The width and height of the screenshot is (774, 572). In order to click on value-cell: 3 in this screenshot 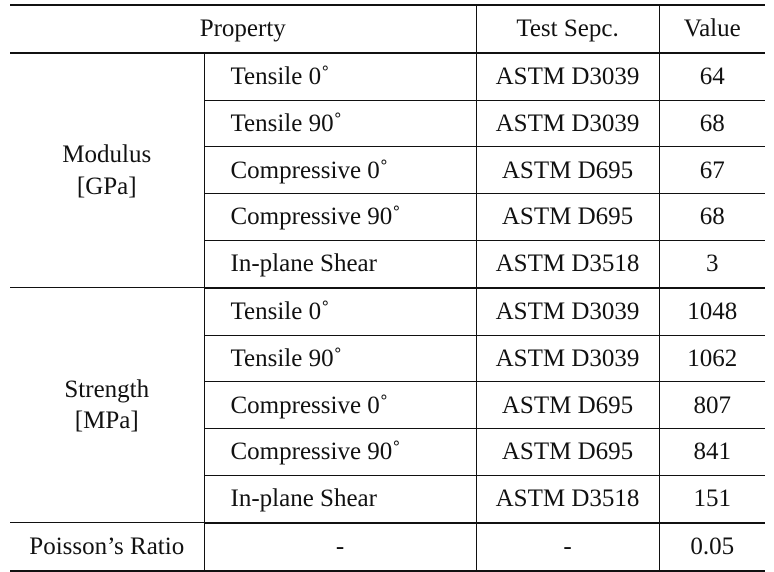, I will do `click(712, 264)`.